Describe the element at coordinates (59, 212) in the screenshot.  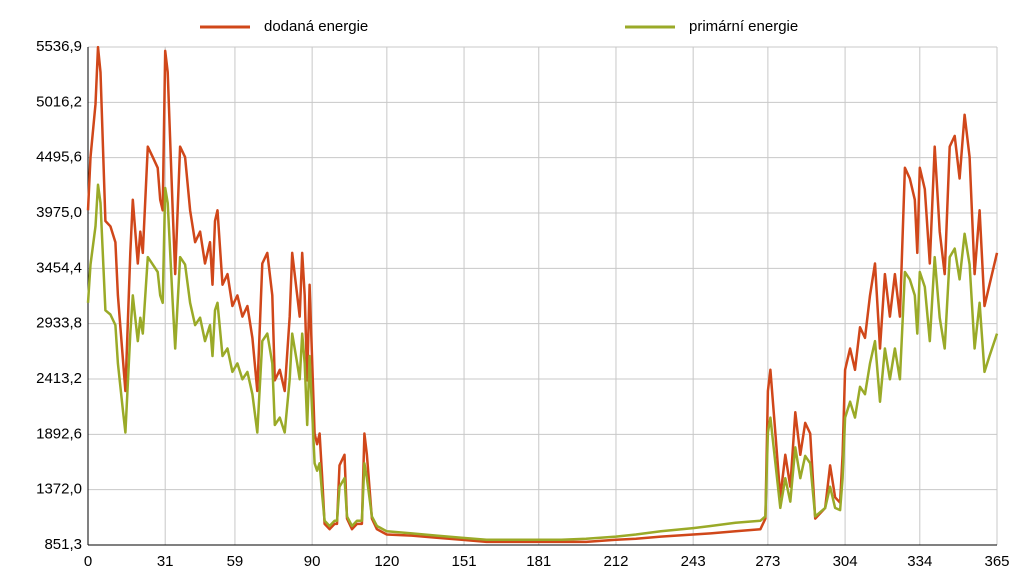
I see `y-tick-label: 3975,0` at that location.